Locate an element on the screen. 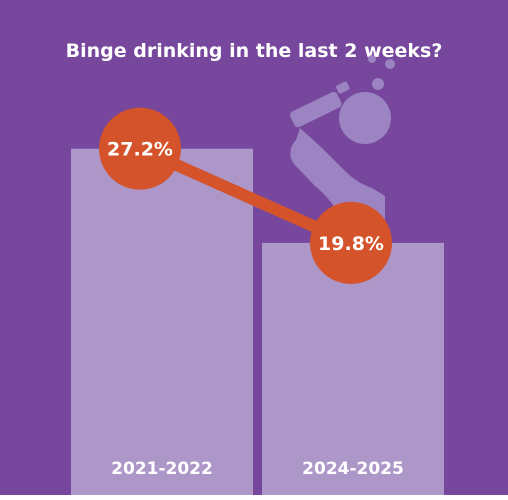 This screenshot has height=500, width=508. chart-title: Binge drinking in the last 2 weeks? is located at coordinates (254, 51).